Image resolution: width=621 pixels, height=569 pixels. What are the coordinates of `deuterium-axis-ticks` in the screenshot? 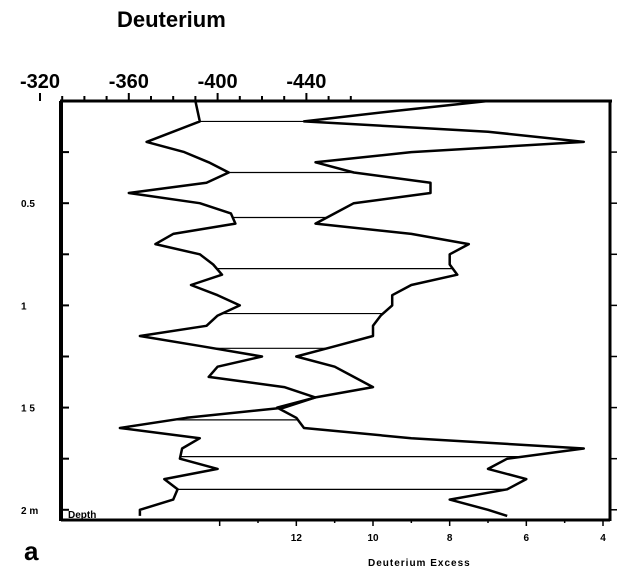 It's located at (195, 97).